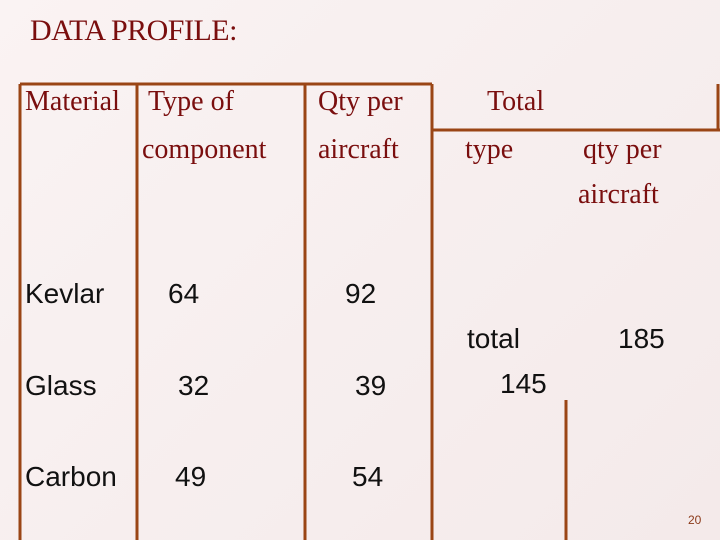  I want to click on header: Qty per, so click(360, 101).